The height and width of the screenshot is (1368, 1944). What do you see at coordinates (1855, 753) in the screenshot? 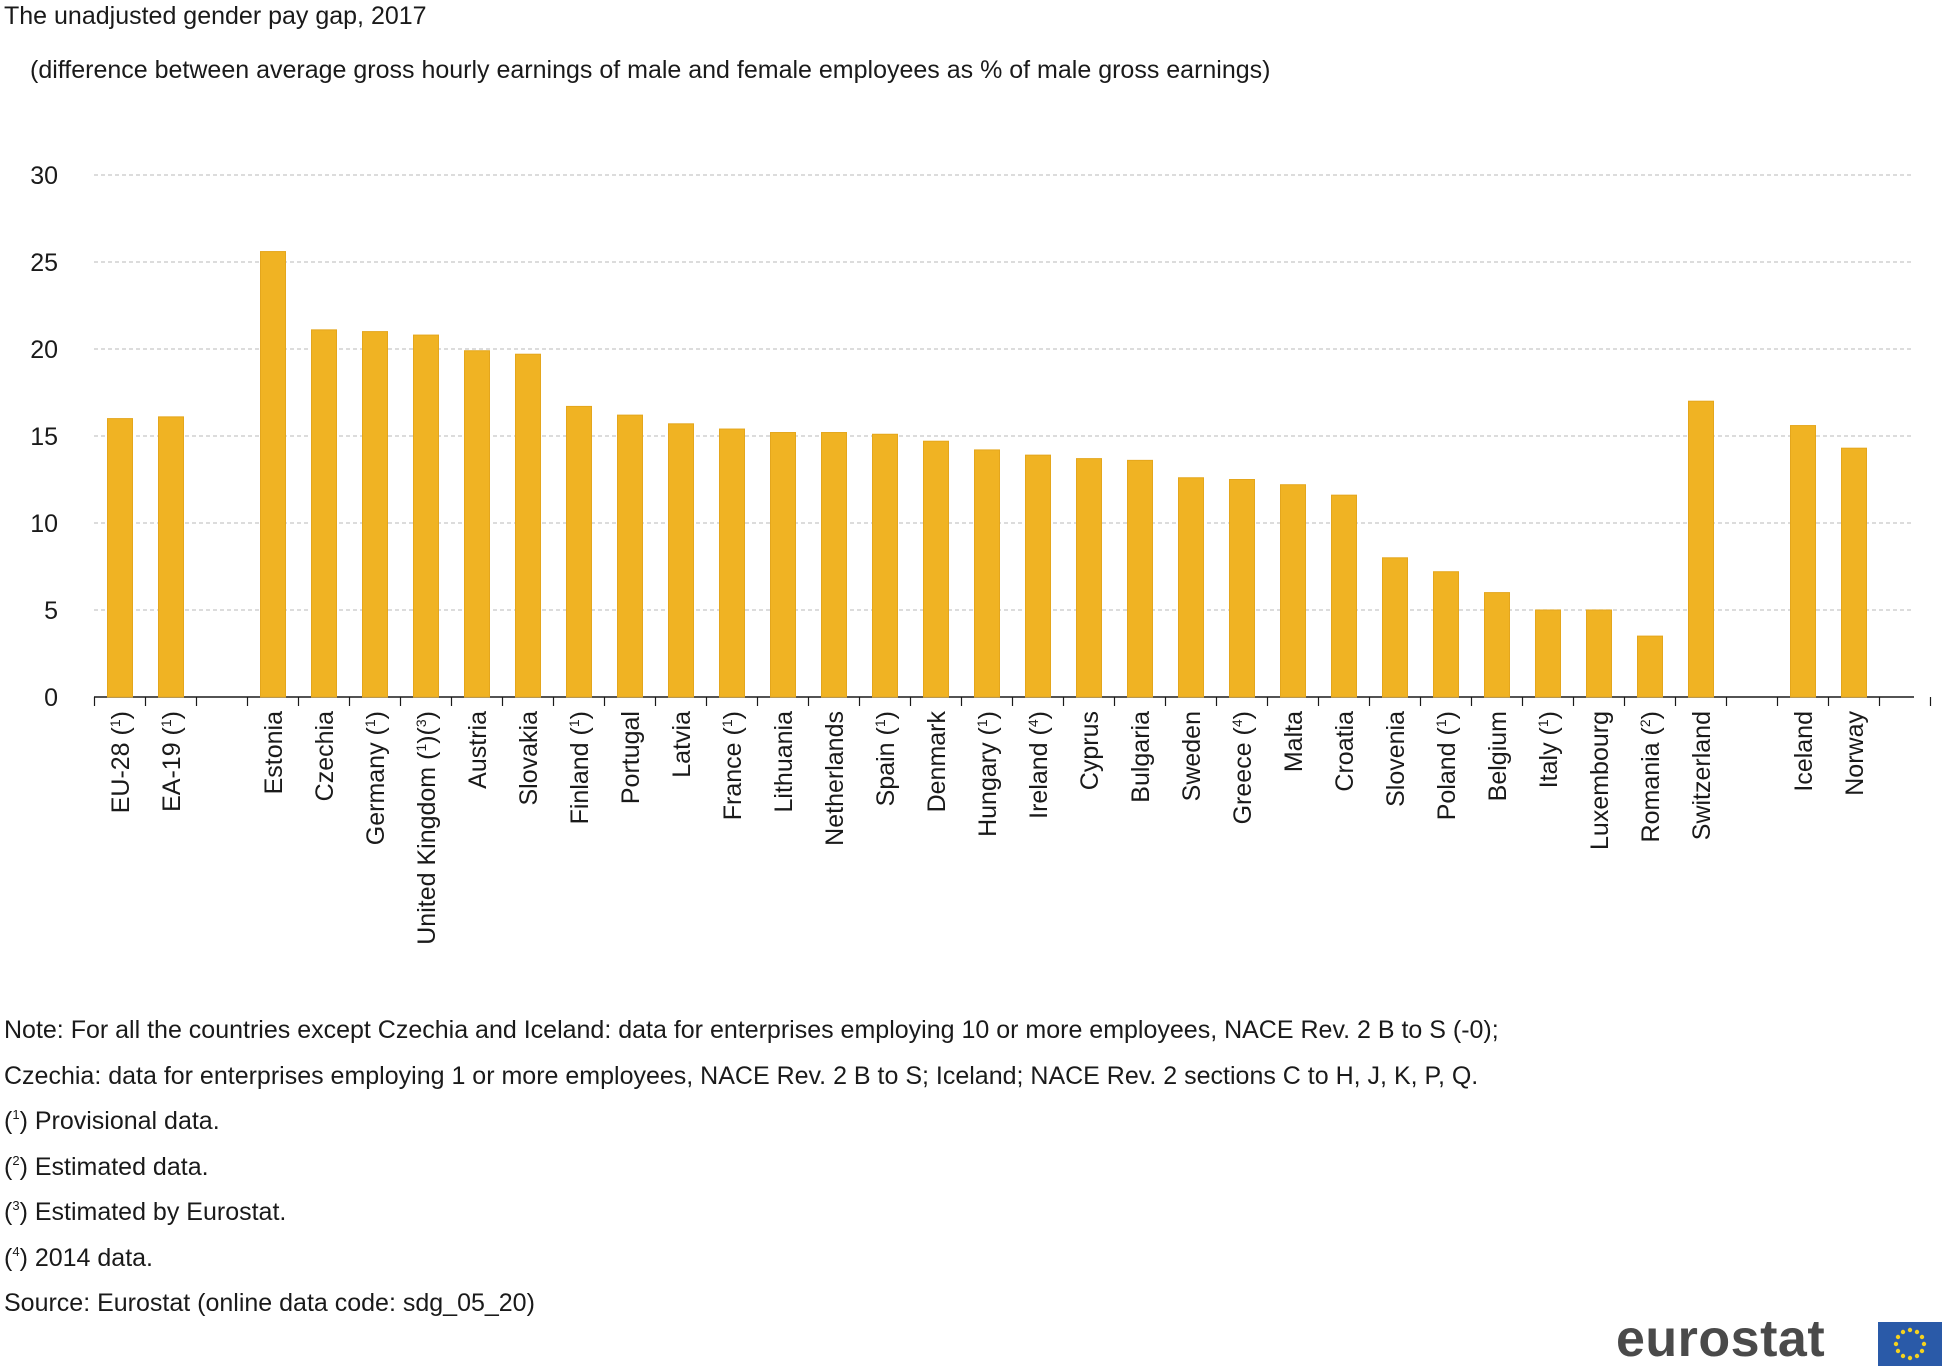
I see `x-category-label: Norway` at bounding box center [1855, 753].